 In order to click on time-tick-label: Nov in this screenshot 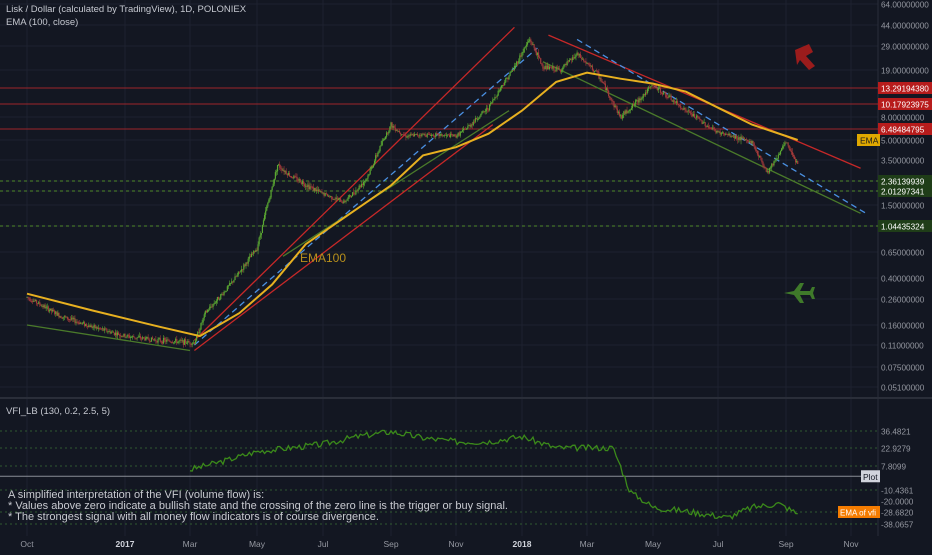, I will do `click(851, 544)`.